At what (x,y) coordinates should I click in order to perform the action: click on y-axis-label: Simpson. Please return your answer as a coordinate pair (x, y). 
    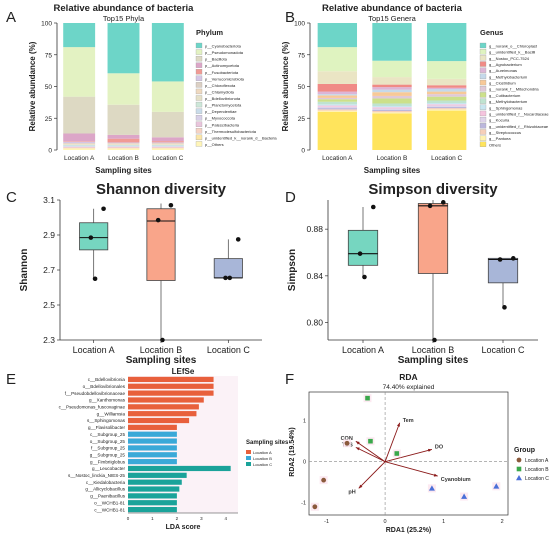
    Looking at the image, I should click on (292, 270).